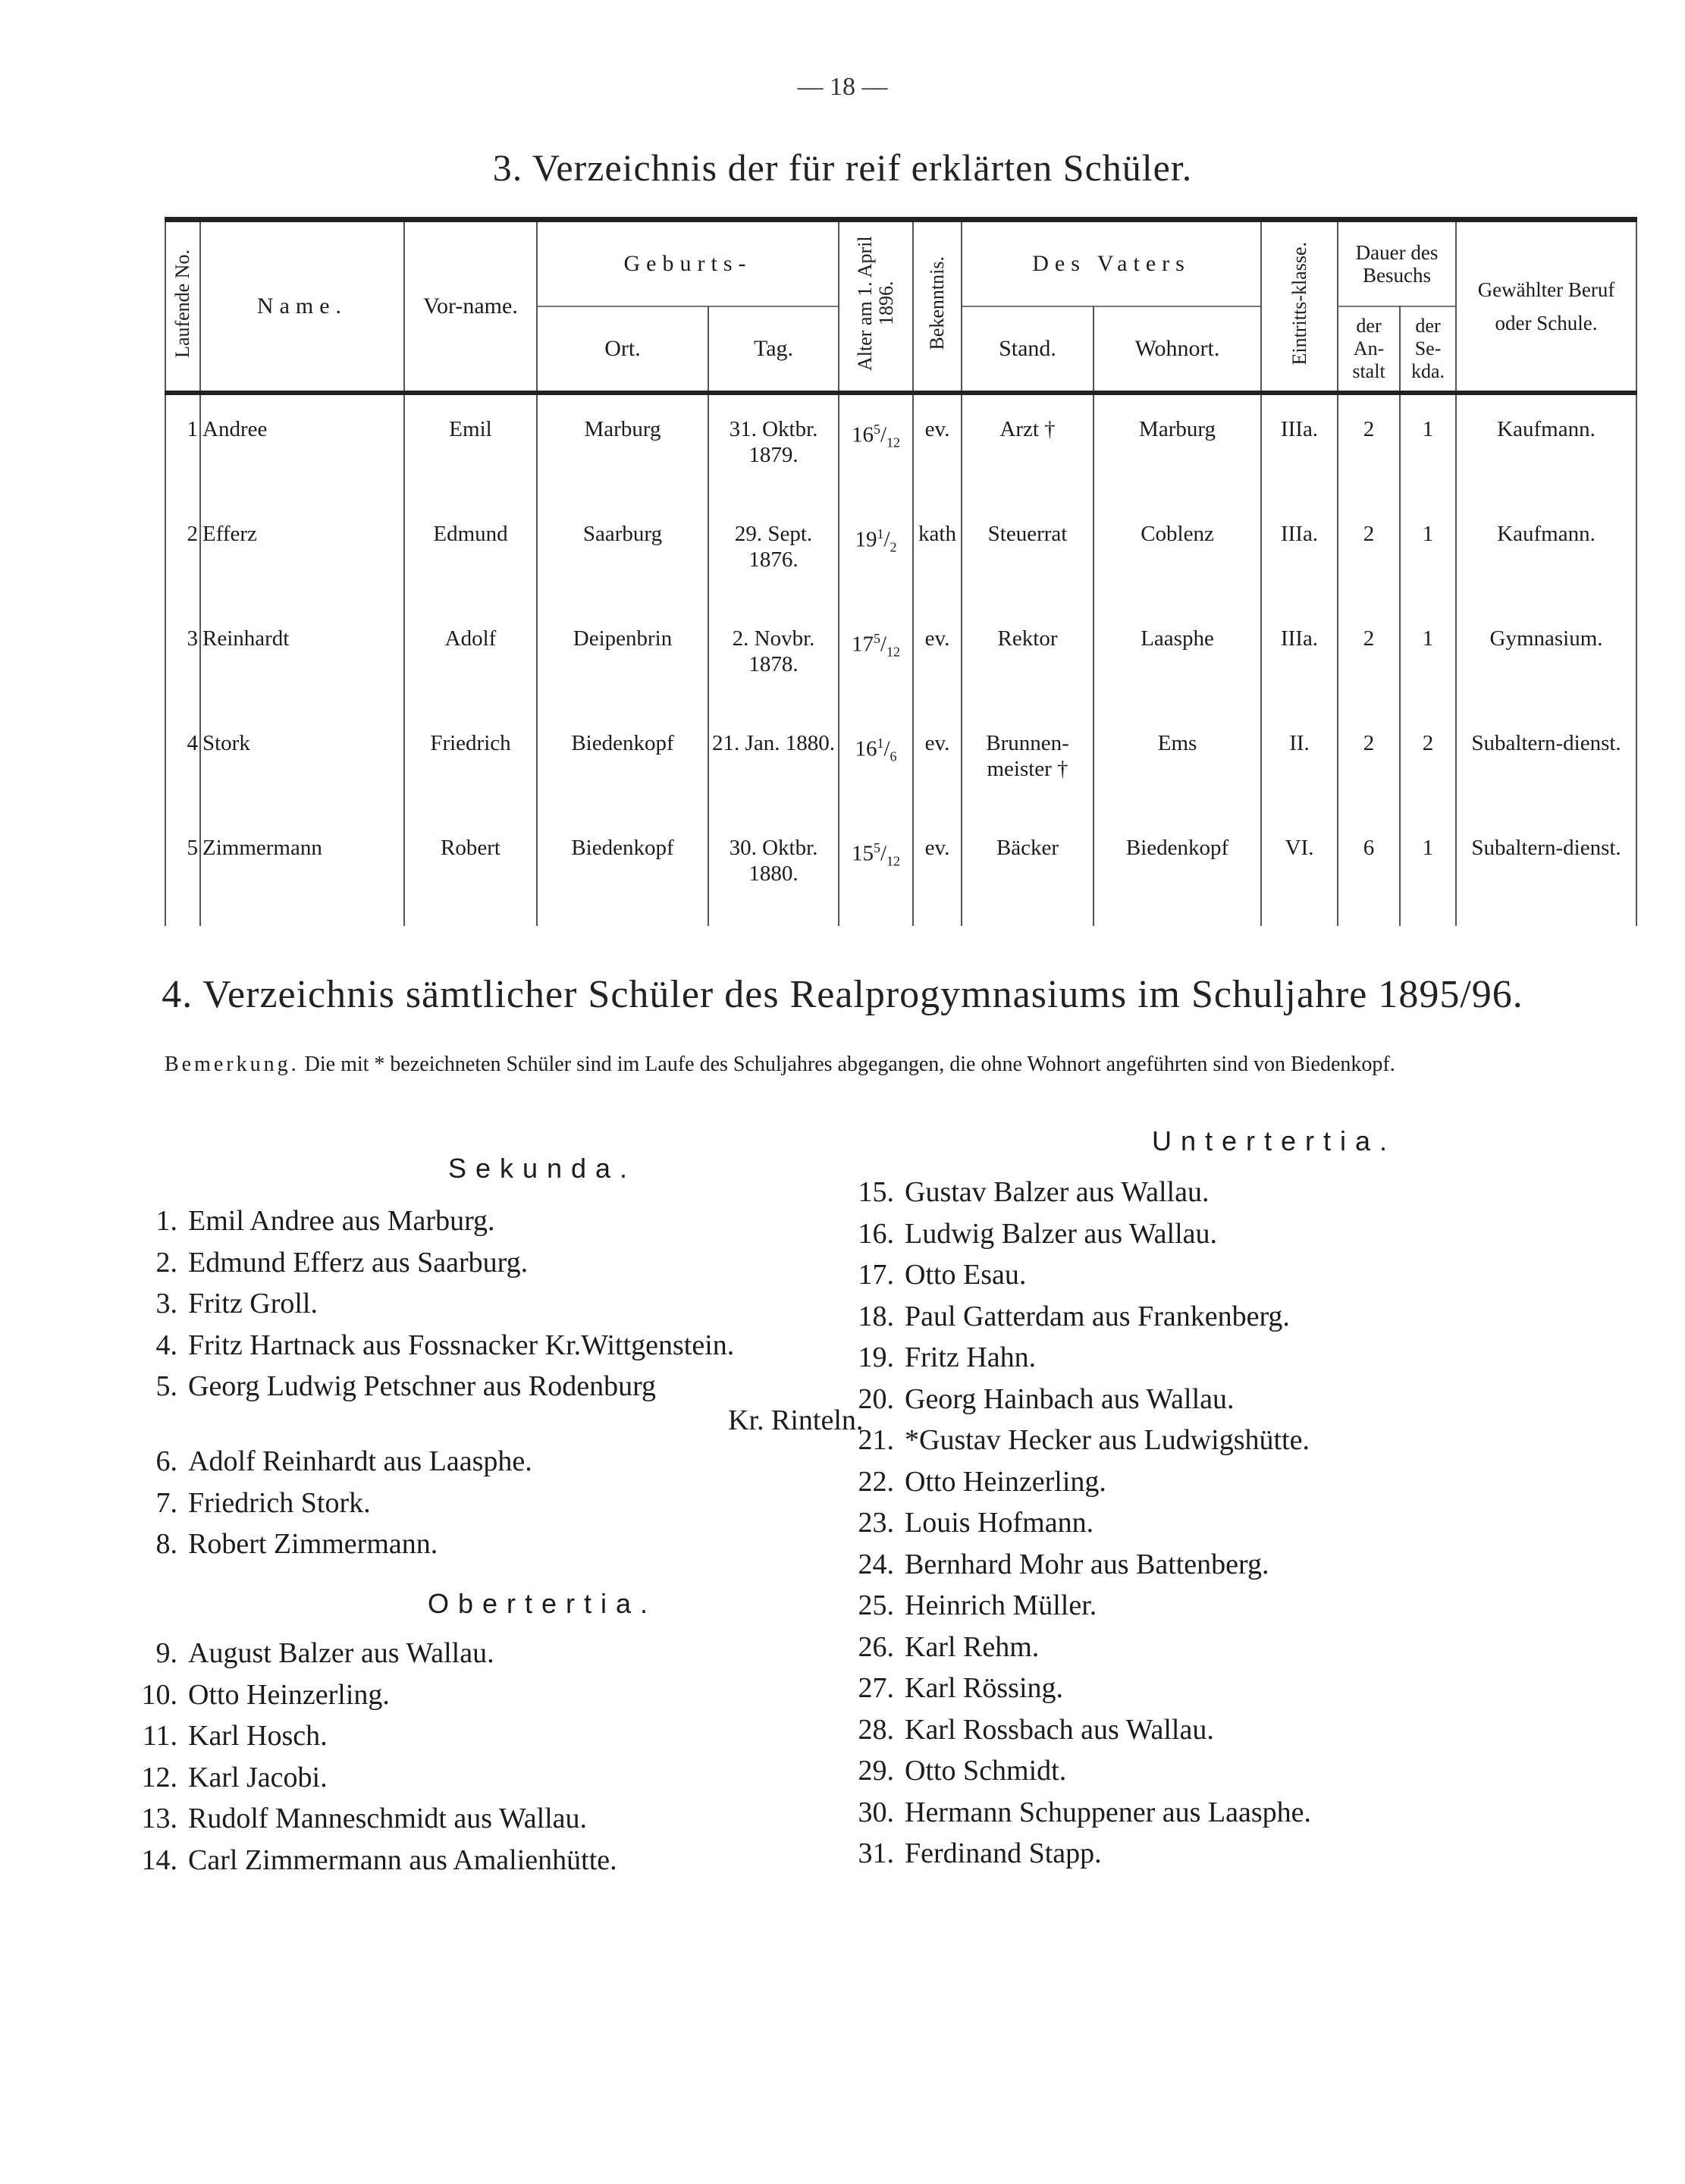 The image size is (1685, 2184). Describe the element at coordinates (876, 656) in the screenshot. I see `cell-alter: 175/12` at that location.